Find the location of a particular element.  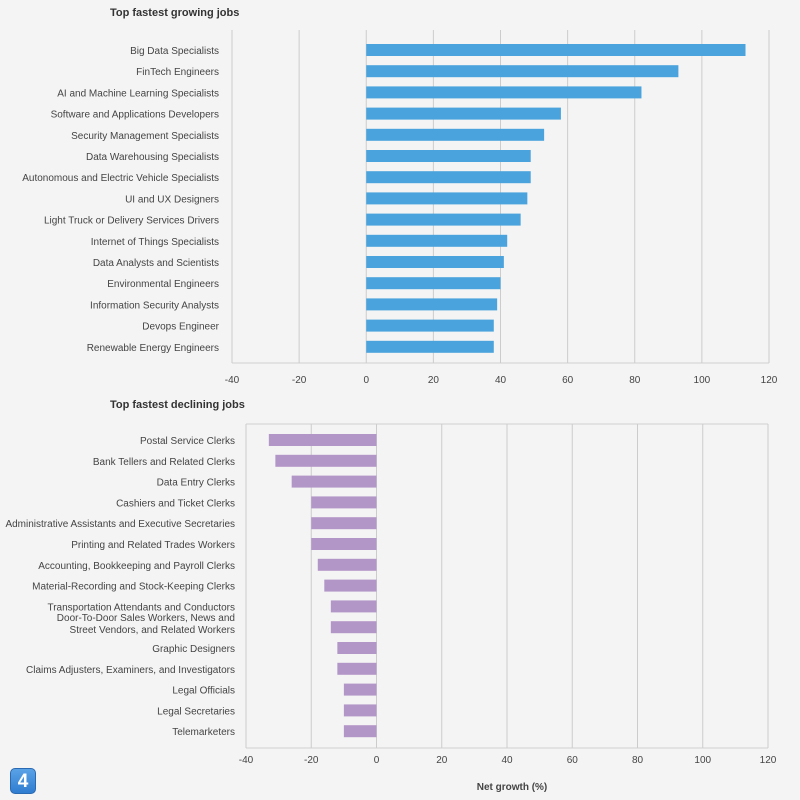

growing-category-label: Security Management Specialists is located at coordinates (145, 136).